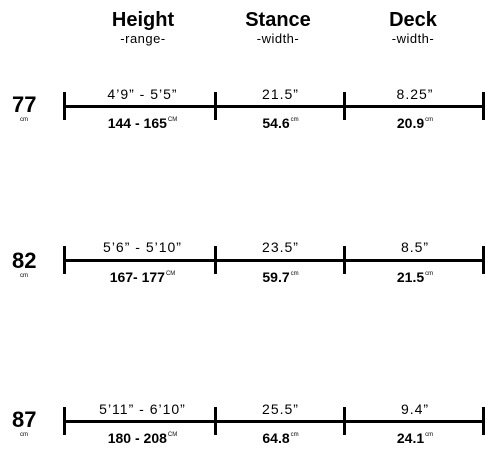 This screenshot has width=500, height=461. Describe the element at coordinates (413, 20) in the screenshot. I see `header-deck-title: Deck` at that location.